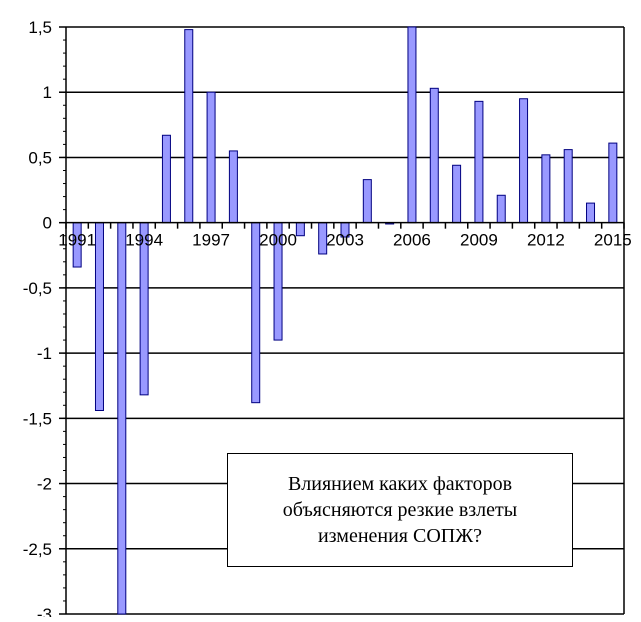 The width and height of the screenshot is (641, 622). Describe the element at coordinates (278, 240) in the screenshot. I see `x-tick-label: 2000` at that location.